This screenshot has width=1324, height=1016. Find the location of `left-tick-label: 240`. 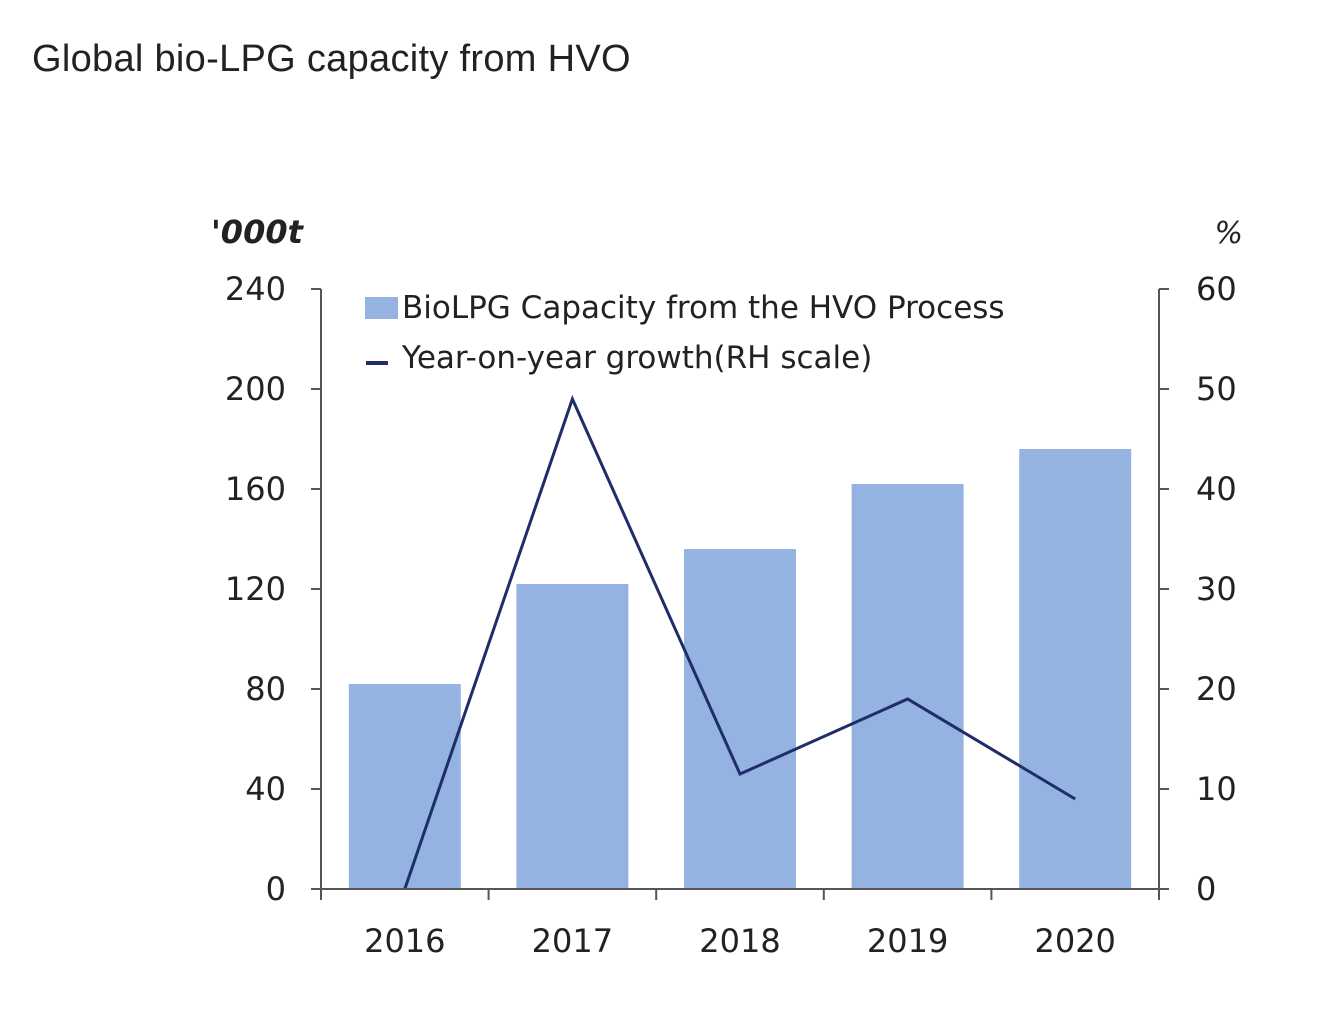

left-tick-label: 240 is located at coordinates (255, 289).